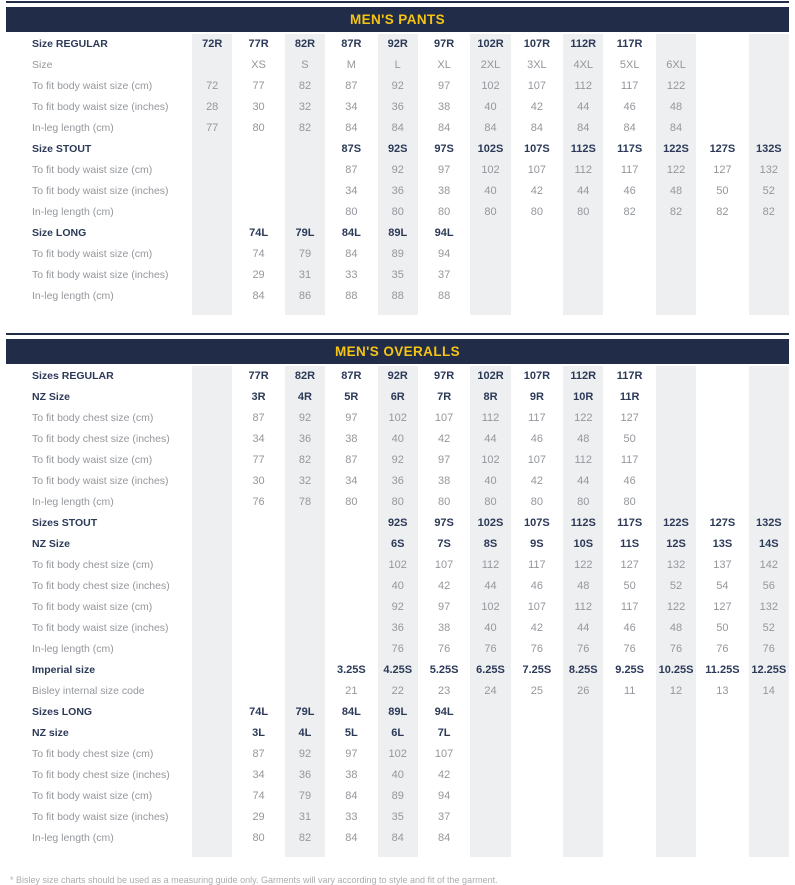 The width and height of the screenshot is (795, 885). What do you see at coordinates (536, 397) in the screenshot?
I see `size-cell: 9R` at bounding box center [536, 397].